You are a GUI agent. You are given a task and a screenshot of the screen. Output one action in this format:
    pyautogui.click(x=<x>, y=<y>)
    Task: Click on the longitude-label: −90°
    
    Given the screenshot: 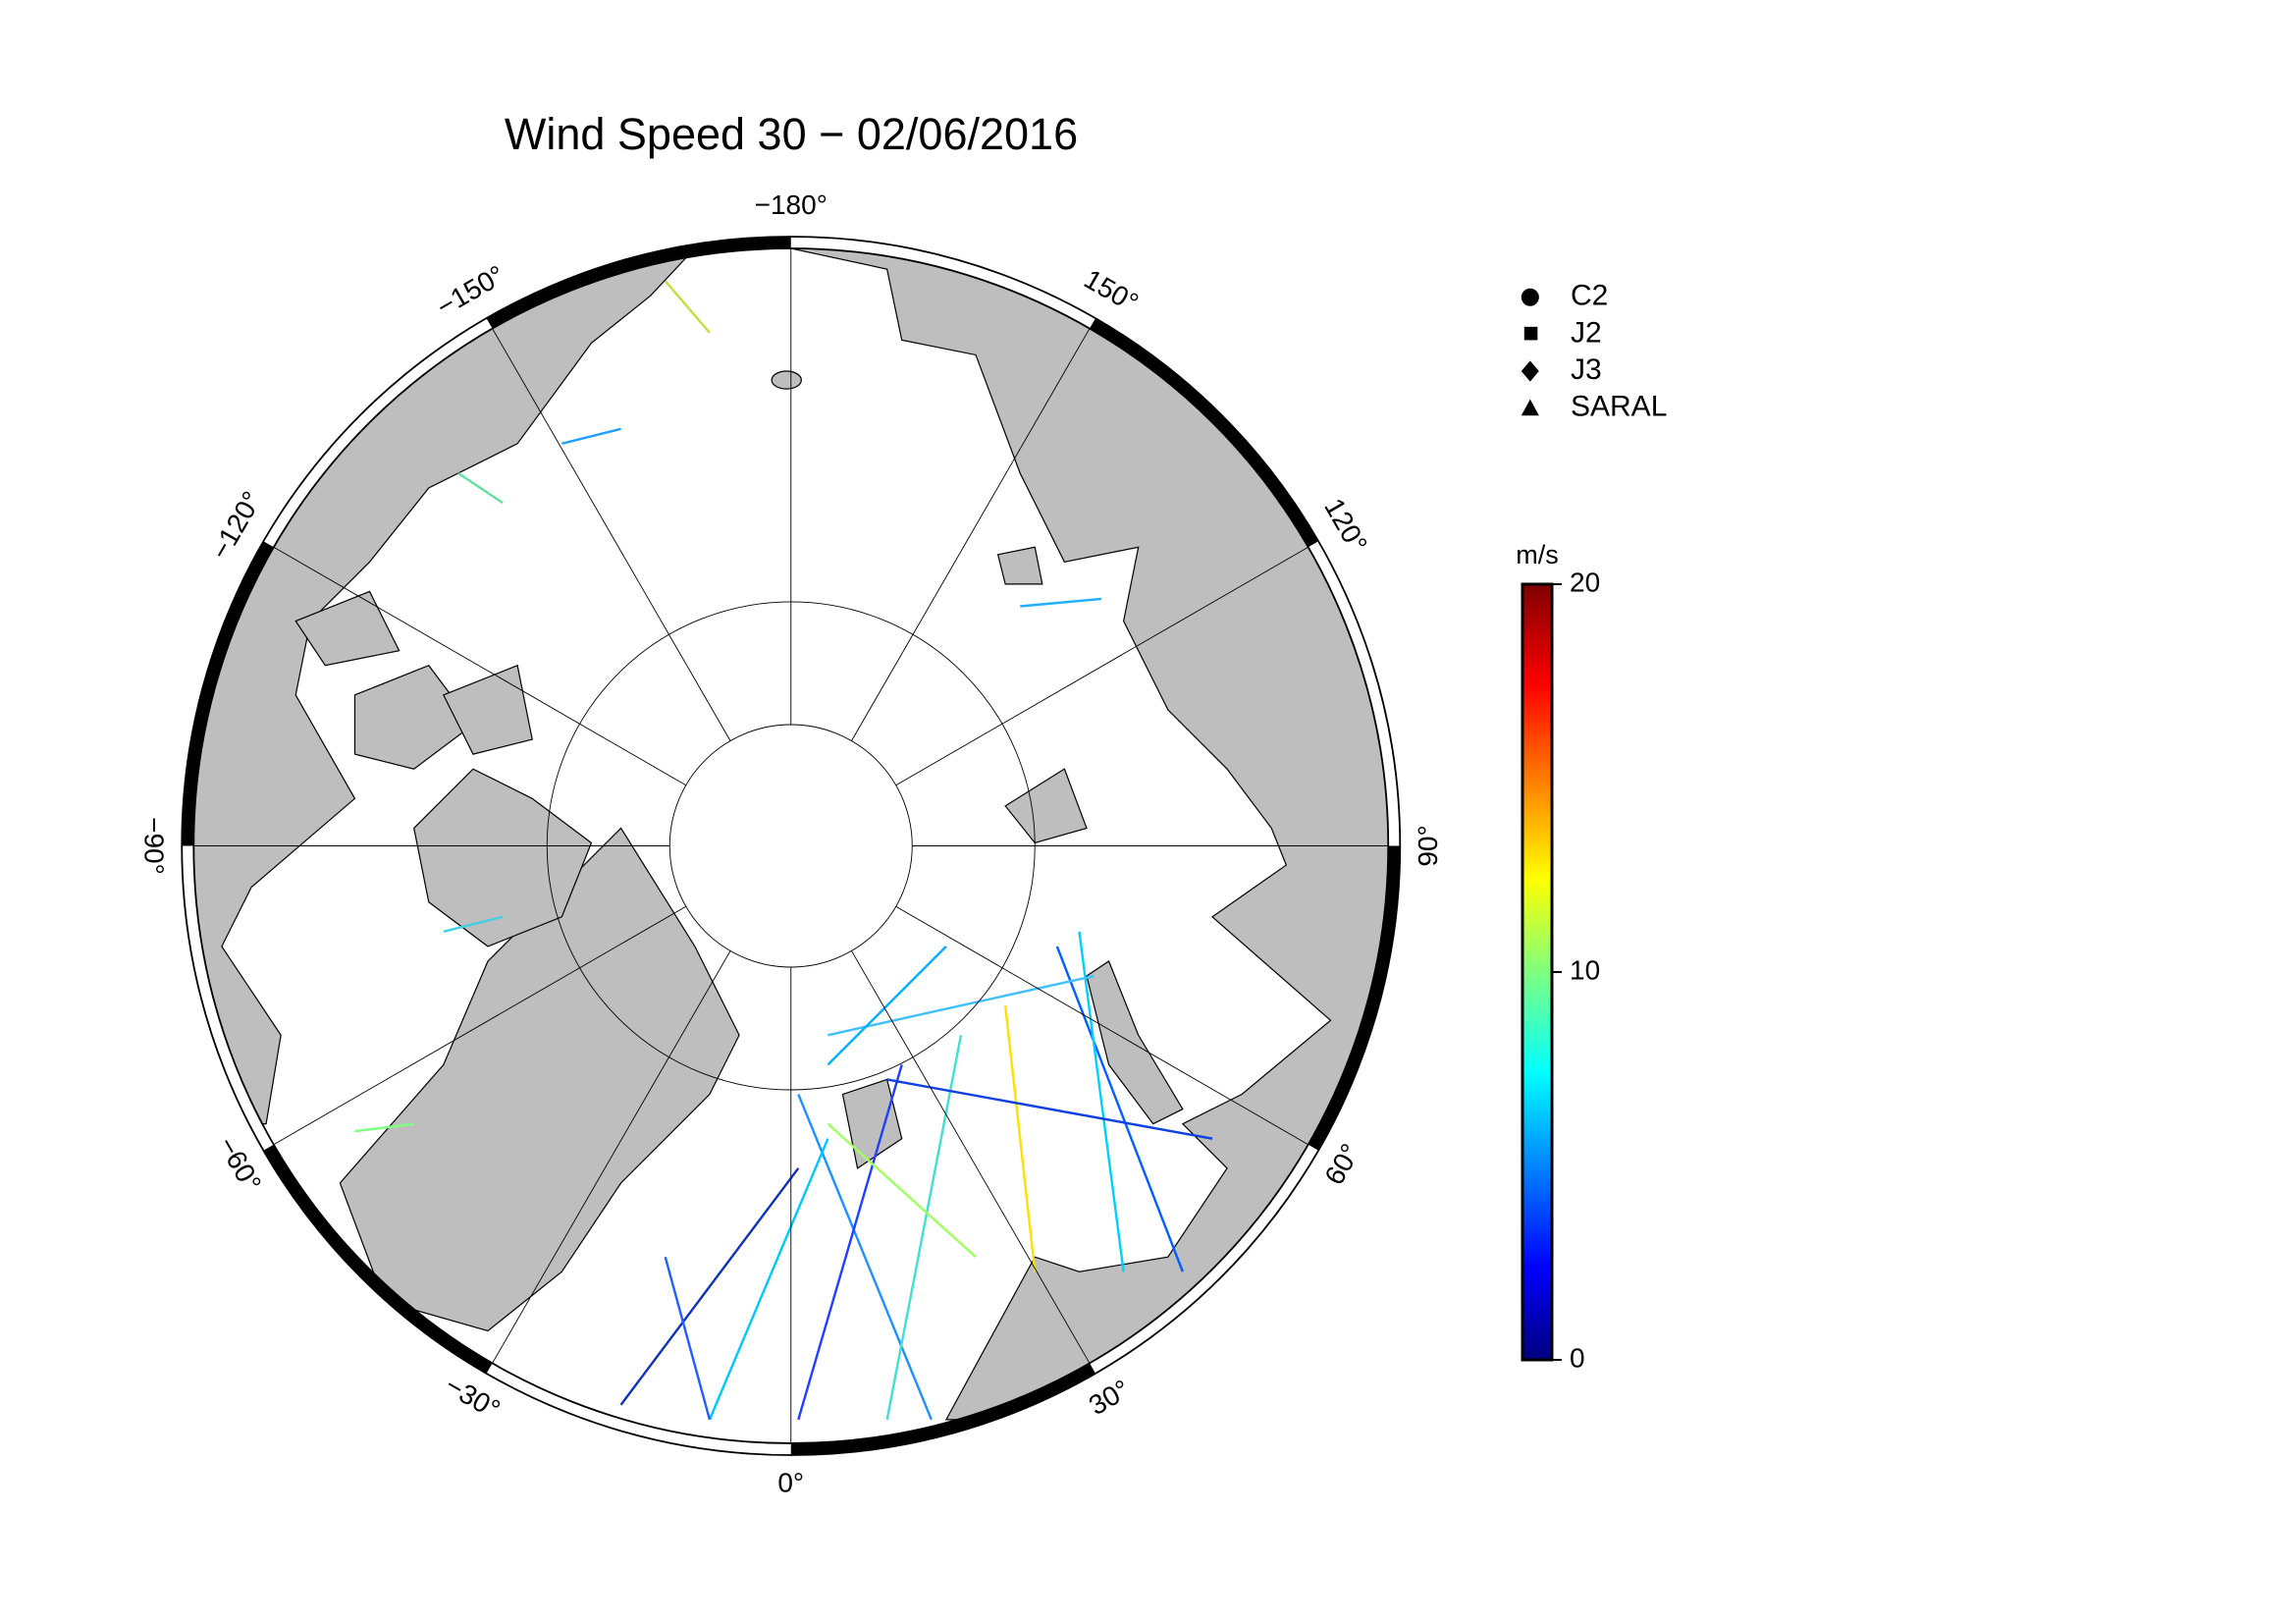 What is the action you would take?
    pyautogui.click(x=154, y=846)
    